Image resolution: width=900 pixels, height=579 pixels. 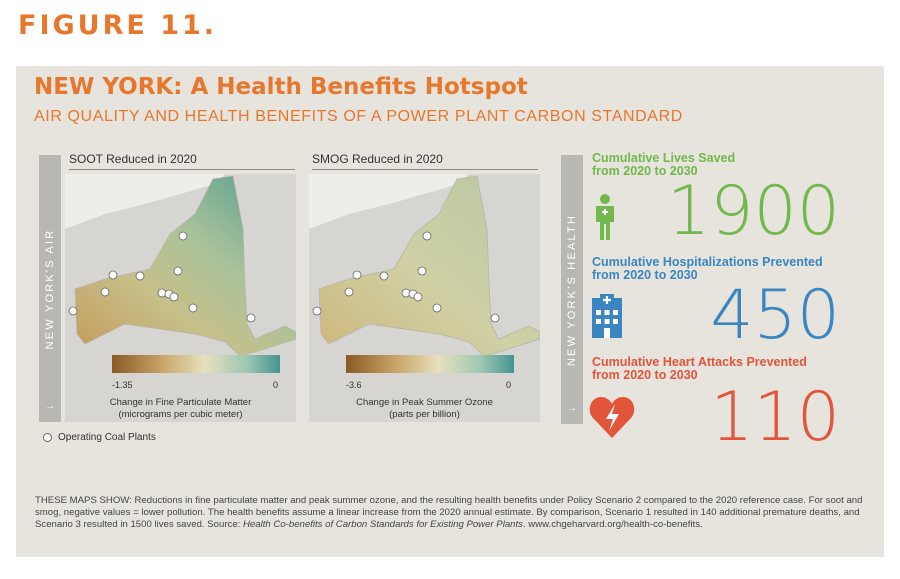 I want to click on soot-scale-max: 0, so click(x=276, y=385).